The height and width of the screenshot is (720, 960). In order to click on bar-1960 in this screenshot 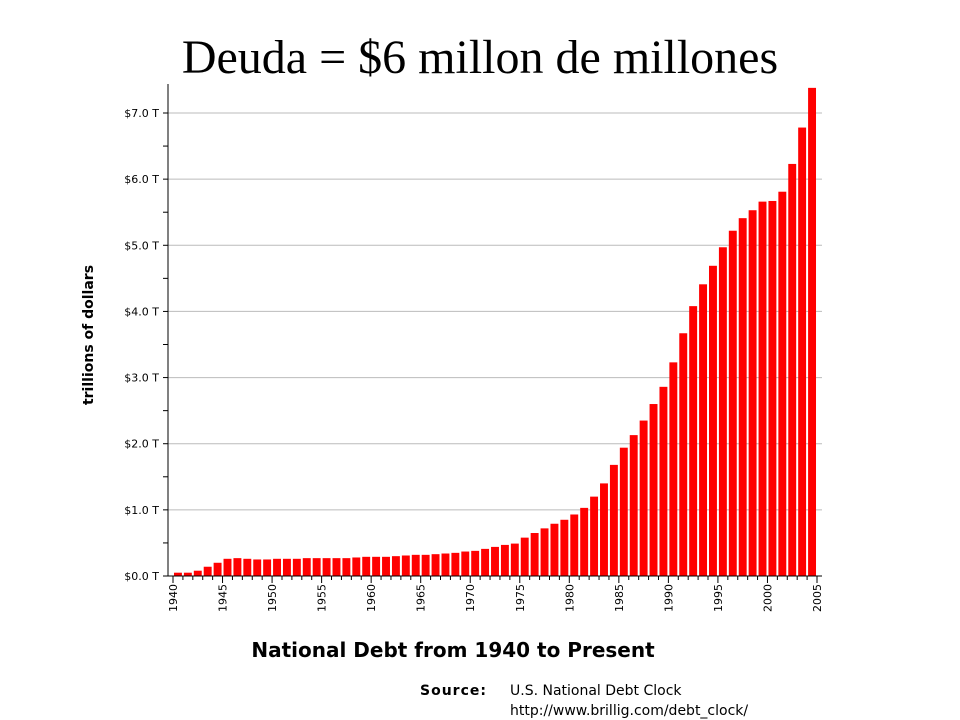, I will do `click(376, 566)`.